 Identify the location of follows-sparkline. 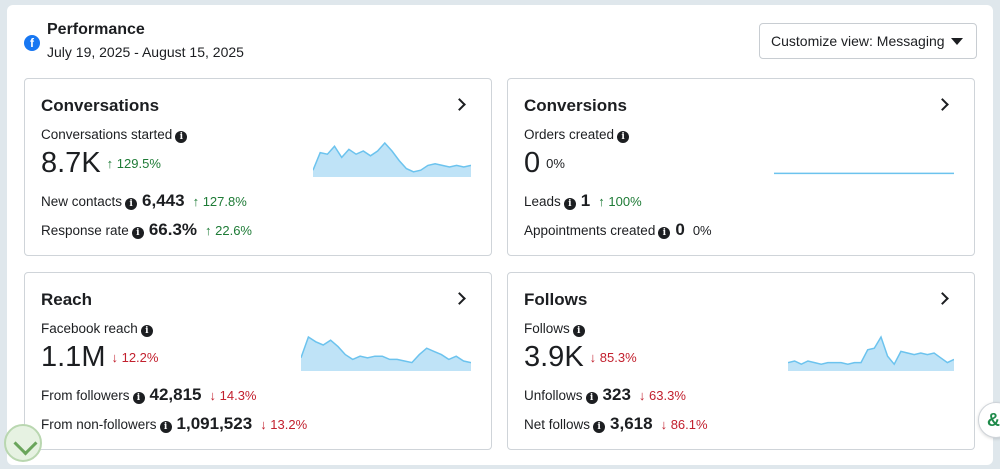
(871, 353).